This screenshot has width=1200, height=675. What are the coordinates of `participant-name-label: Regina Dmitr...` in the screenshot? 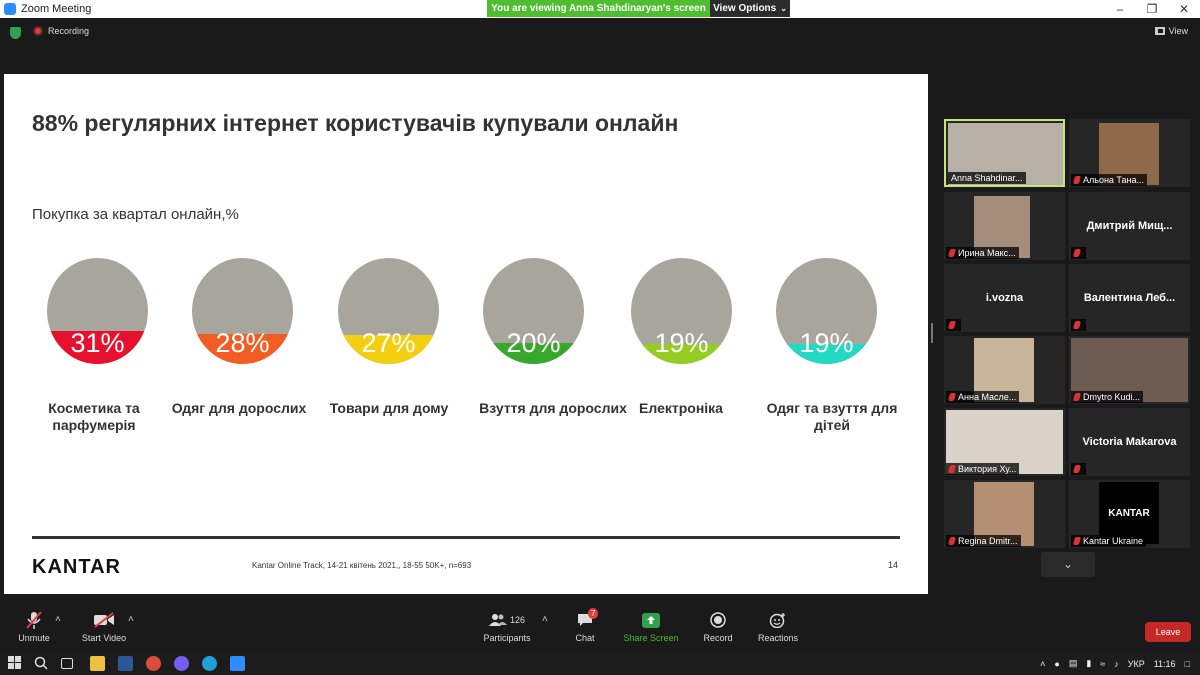 It's located at (983, 541).